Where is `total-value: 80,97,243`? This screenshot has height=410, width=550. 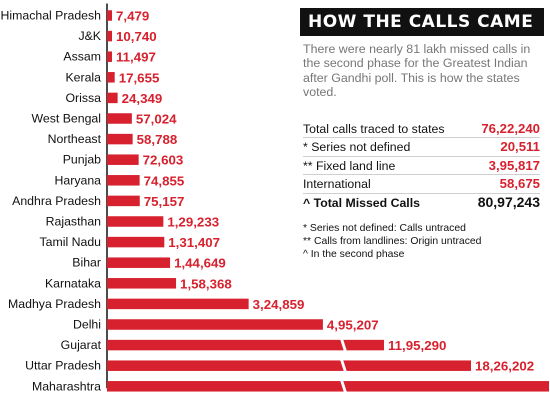
total-value: 80,97,243 is located at coordinates (508, 201).